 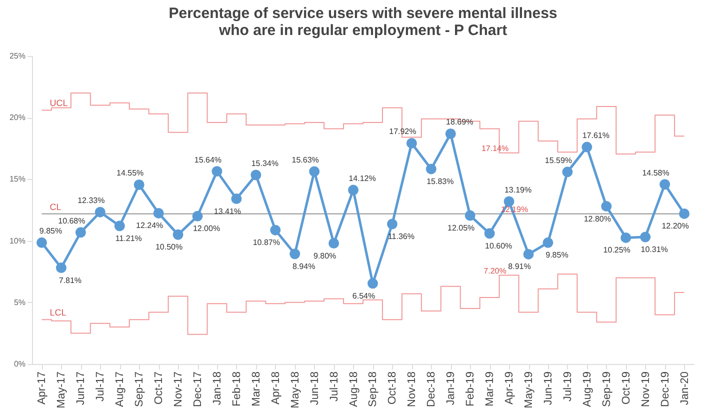 I want to click on data-label: 11.21%, so click(x=128, y=238).